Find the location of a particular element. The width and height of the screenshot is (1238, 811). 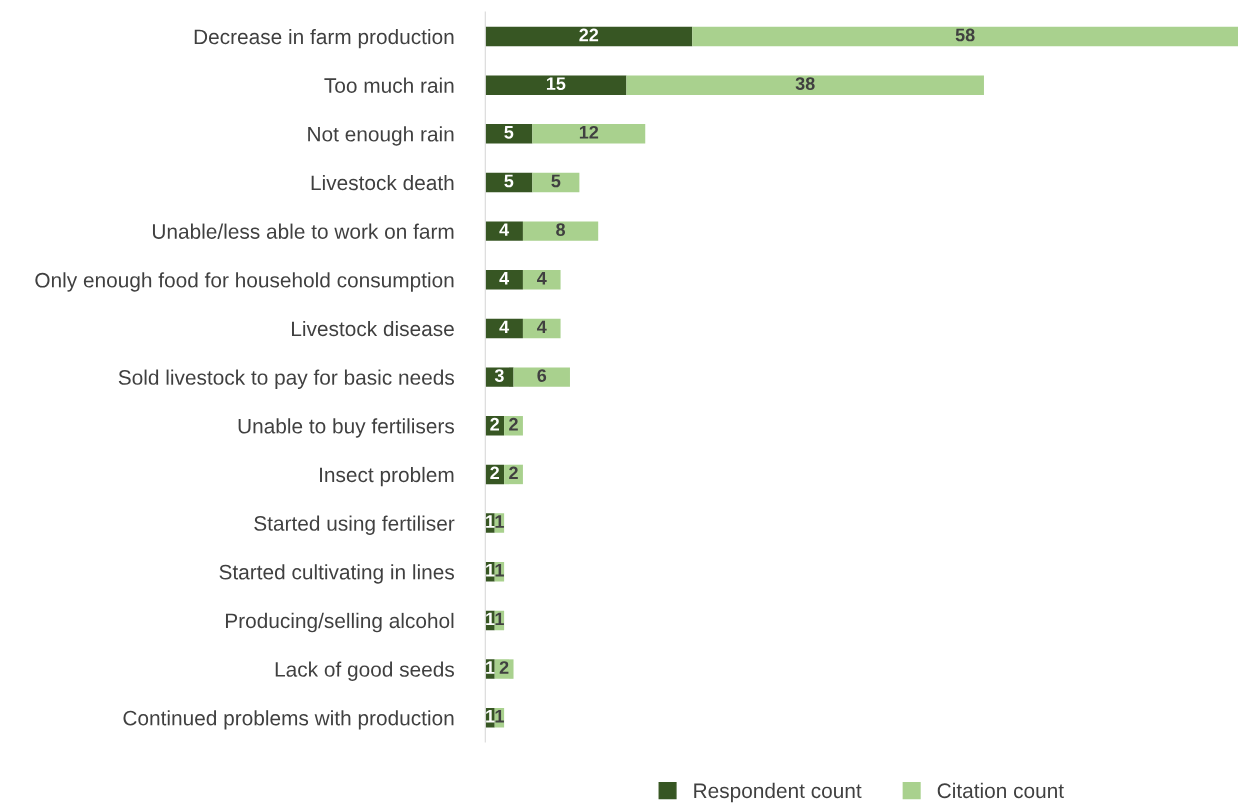

y-tick-label: Unable to buy fertilisers is located at coordinates (346, 428).